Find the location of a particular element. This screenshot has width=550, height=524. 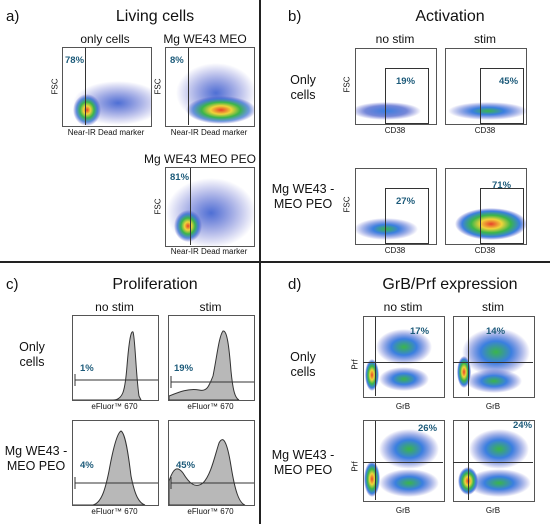

panel-c-row1: Only cells is located at coordinates (32, 354).